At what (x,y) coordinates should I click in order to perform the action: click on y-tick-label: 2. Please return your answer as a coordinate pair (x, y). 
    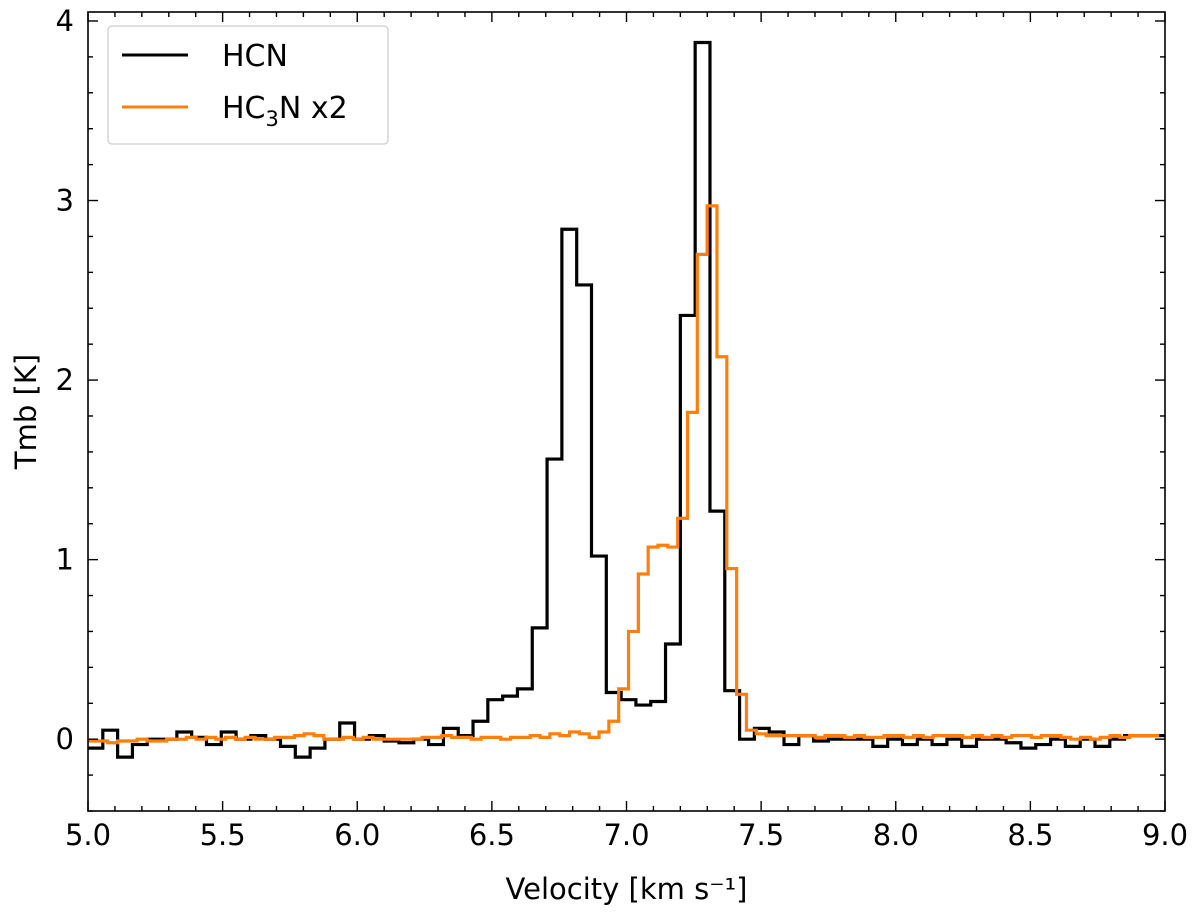
    Looking at the image, I should click on (65, 380).